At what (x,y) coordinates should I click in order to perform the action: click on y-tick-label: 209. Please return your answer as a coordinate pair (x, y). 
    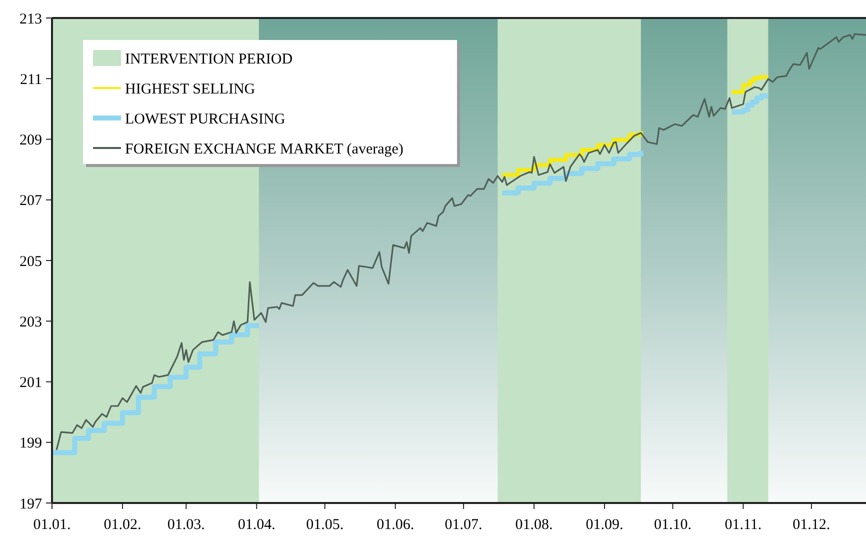
    Looking at the image, I should click on (31, 140).